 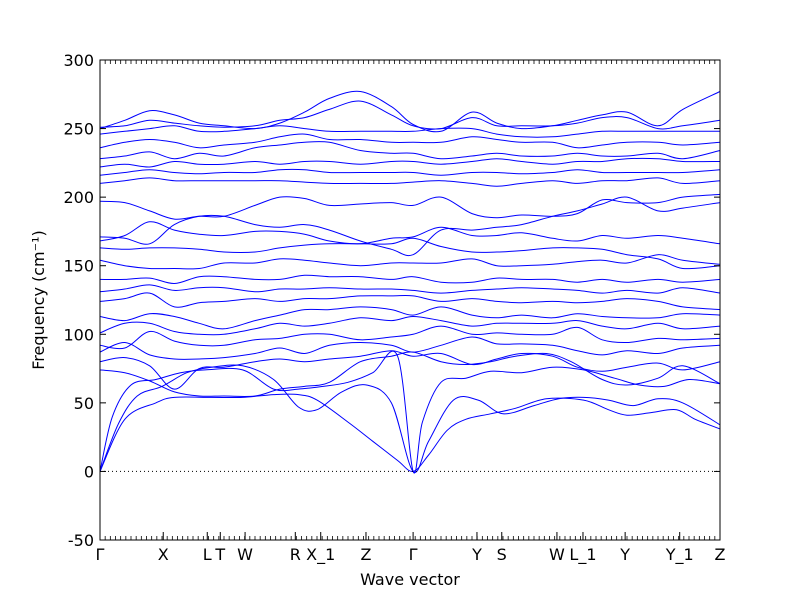 What do you see at coordinates (582, 555) in the screenshot?
I see `x-tick-label-12: L_1` at bounding box center [582, 555].